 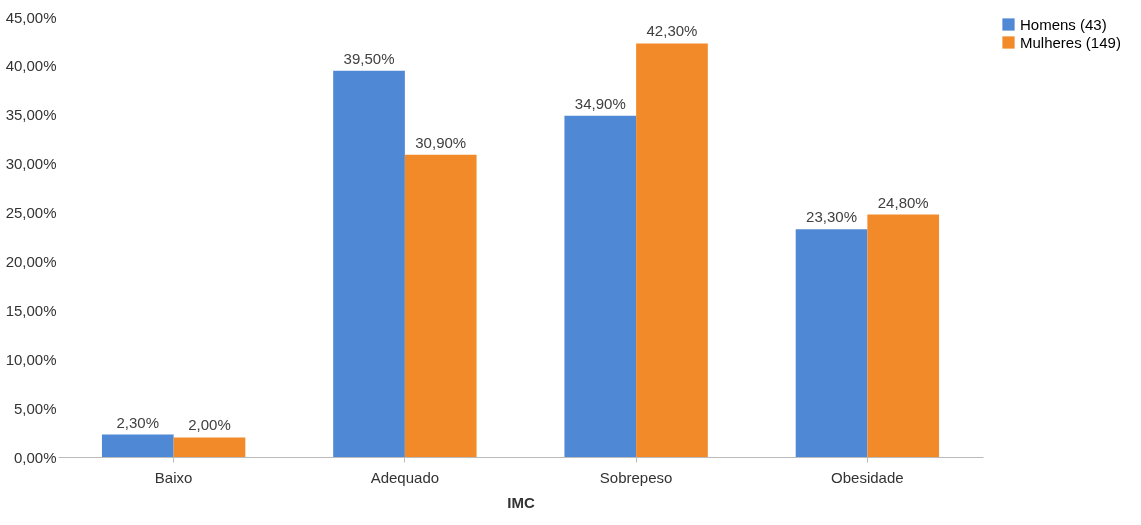 I want to click on y-tick-label: 0,00%, so click(x=35, y=457).